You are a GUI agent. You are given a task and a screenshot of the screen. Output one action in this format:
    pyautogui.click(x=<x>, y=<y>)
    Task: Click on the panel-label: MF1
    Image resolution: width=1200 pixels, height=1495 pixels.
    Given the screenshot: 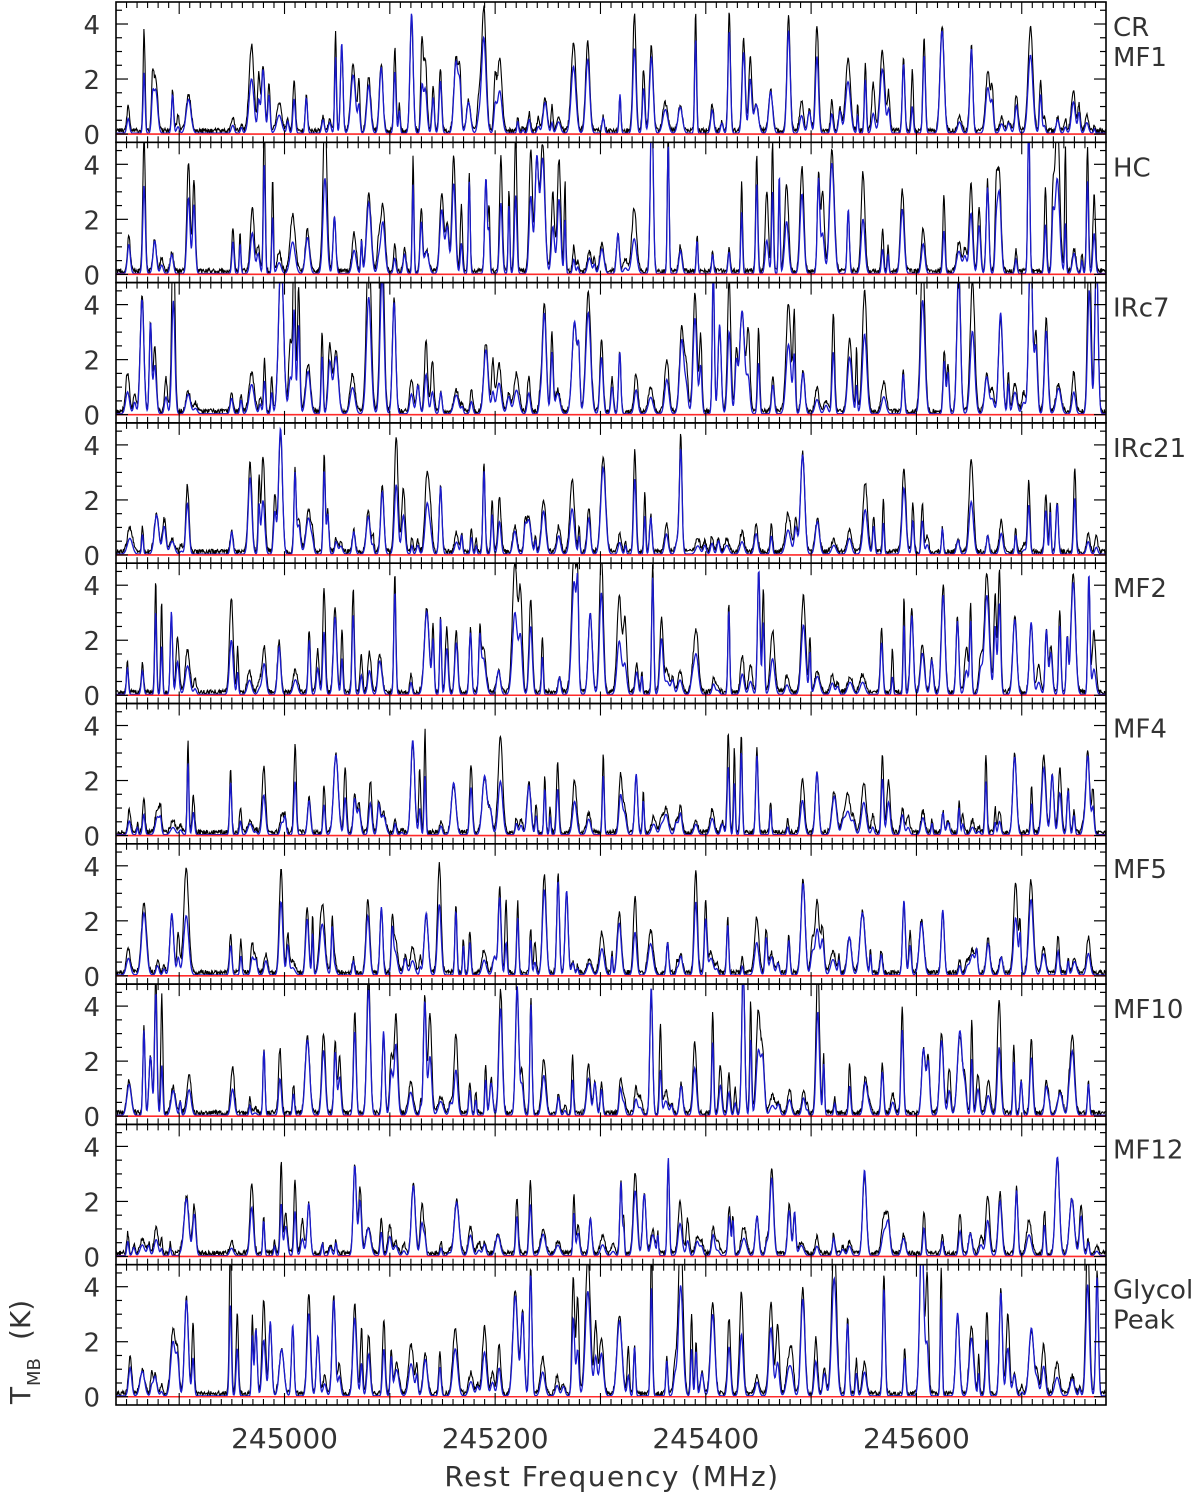 What is the action you would take?
    pyautogui.click(x=1140, y=58)
    